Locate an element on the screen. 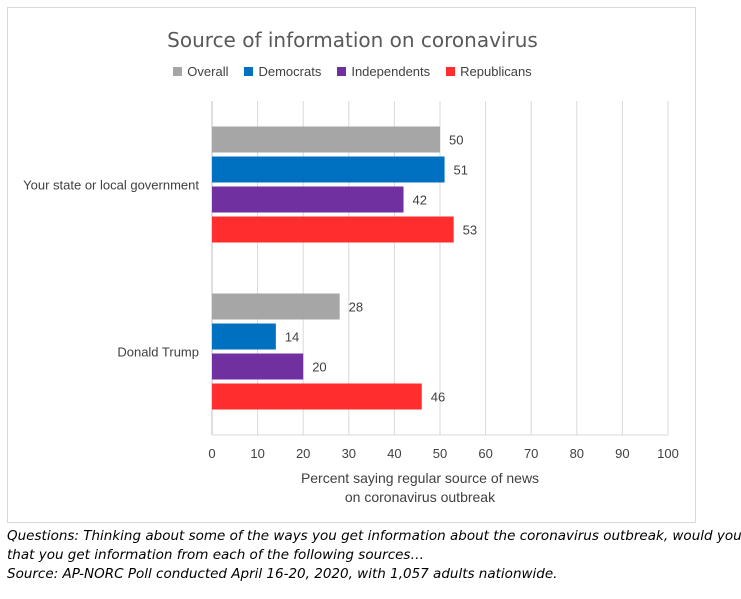 The width and height of the screenshot is (741, 599). x-tick-label: 0 is located at coordinates (211, 453).